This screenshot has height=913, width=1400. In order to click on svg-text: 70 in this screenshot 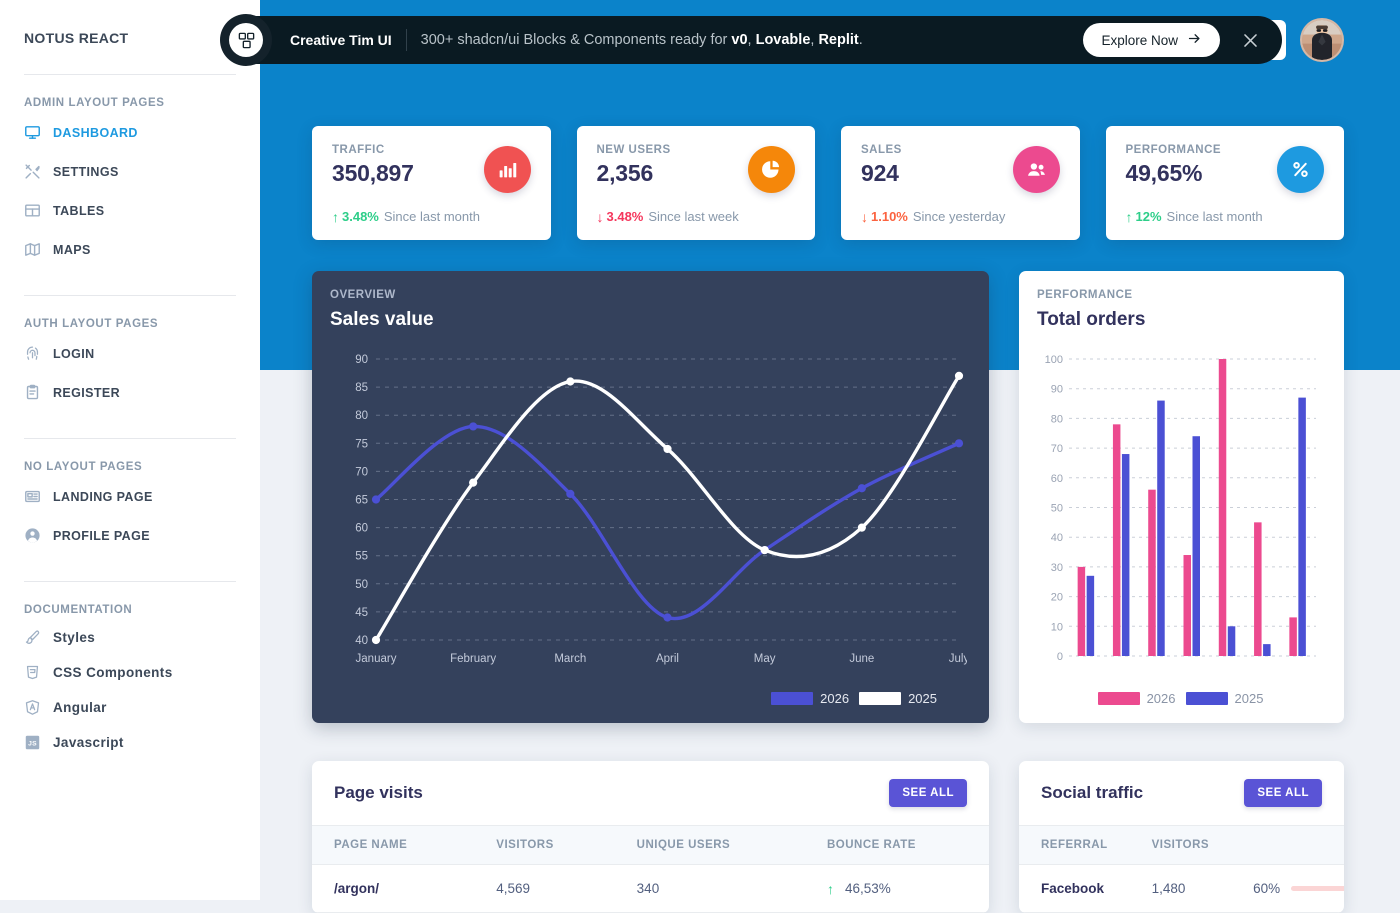, I will do `click(1057, 449)`.